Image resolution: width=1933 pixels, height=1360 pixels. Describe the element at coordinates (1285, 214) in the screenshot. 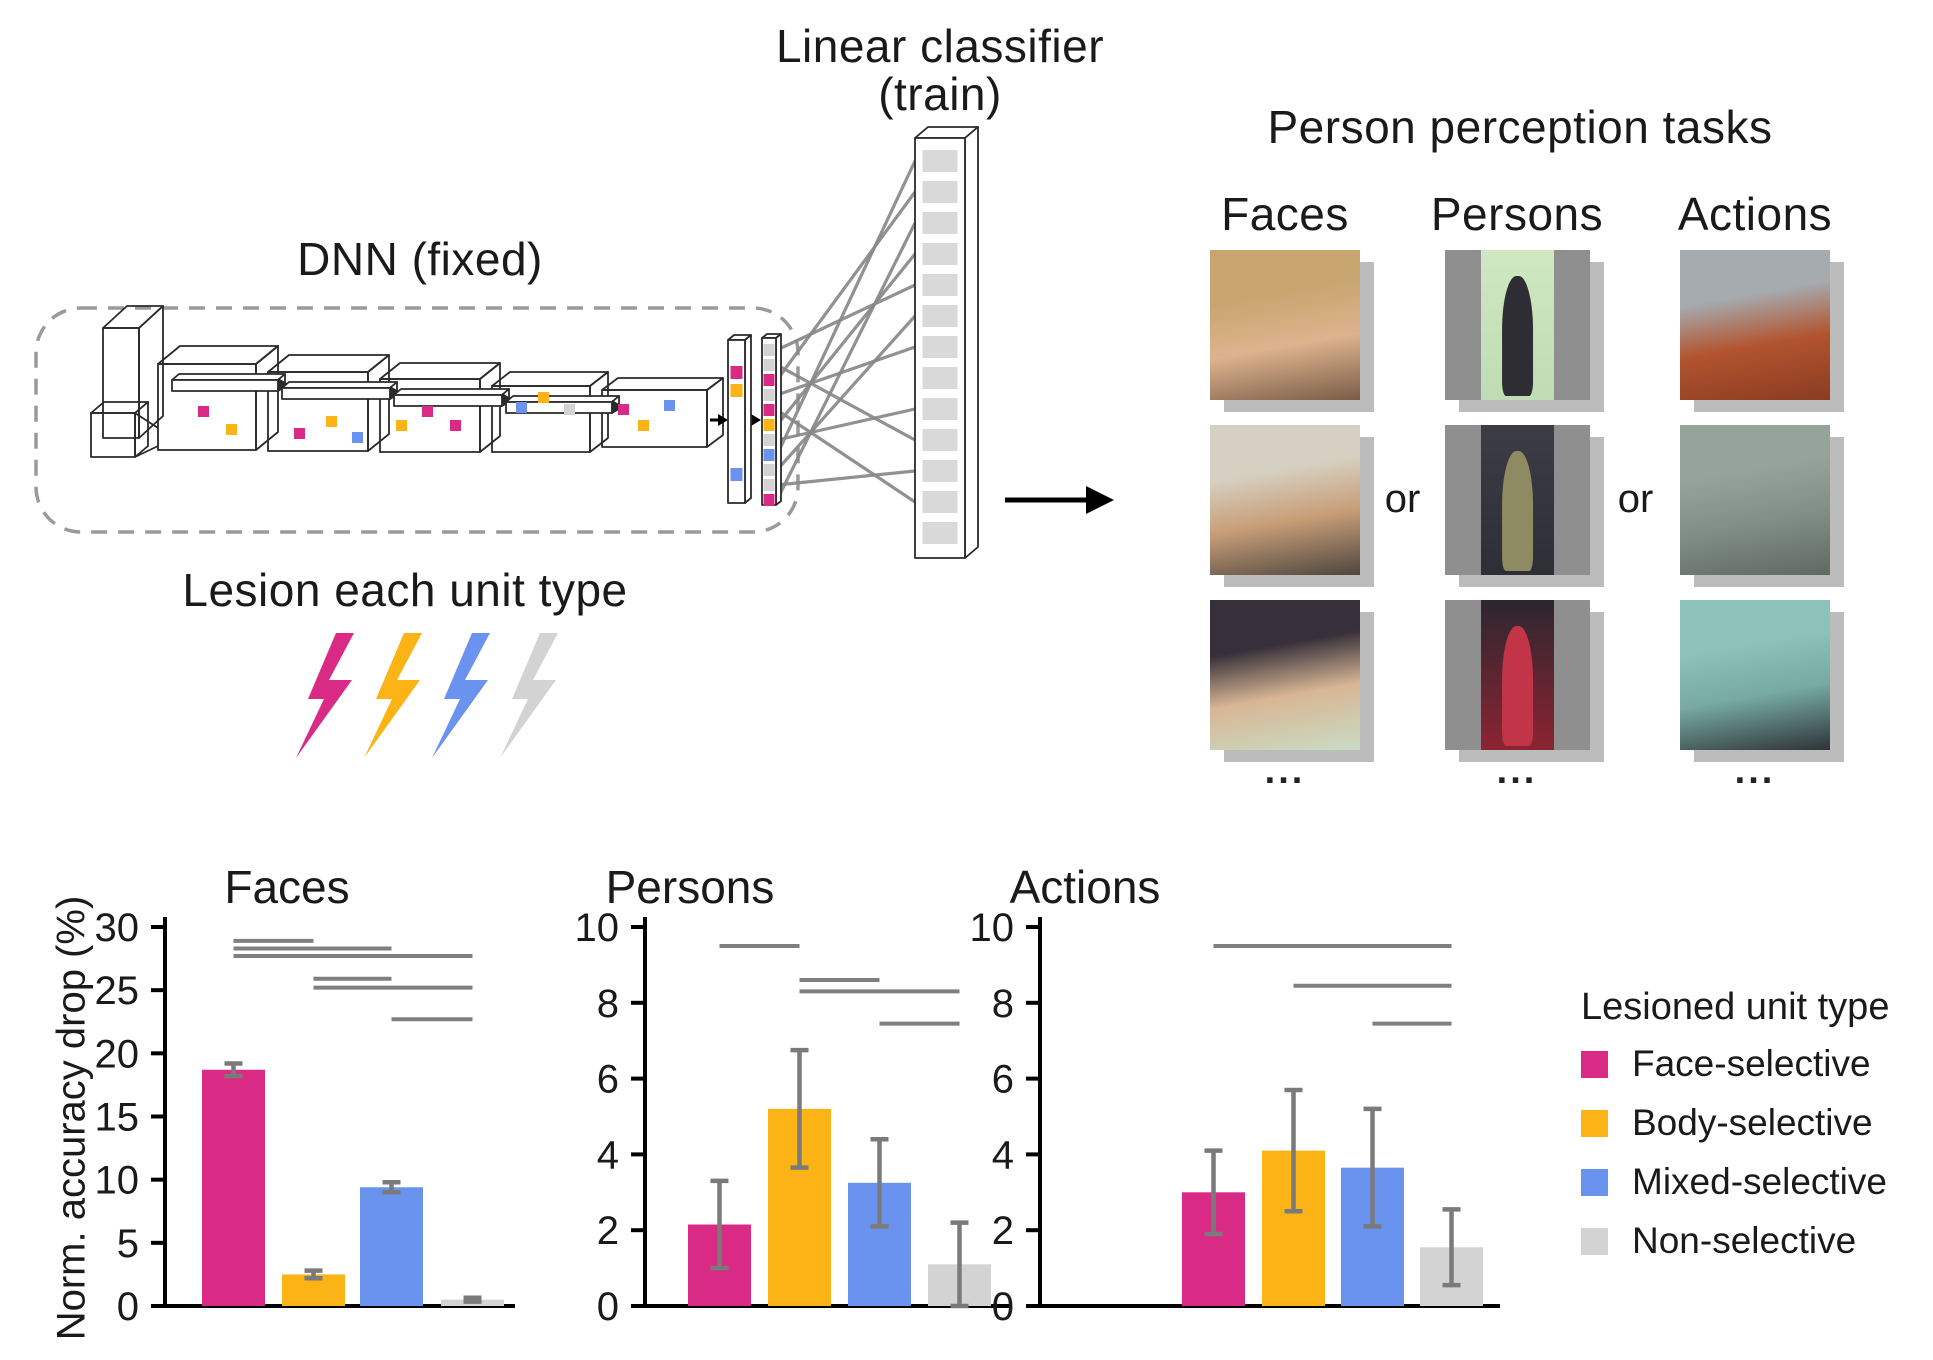

I see `tasks-header-faces: Faces` at that location.